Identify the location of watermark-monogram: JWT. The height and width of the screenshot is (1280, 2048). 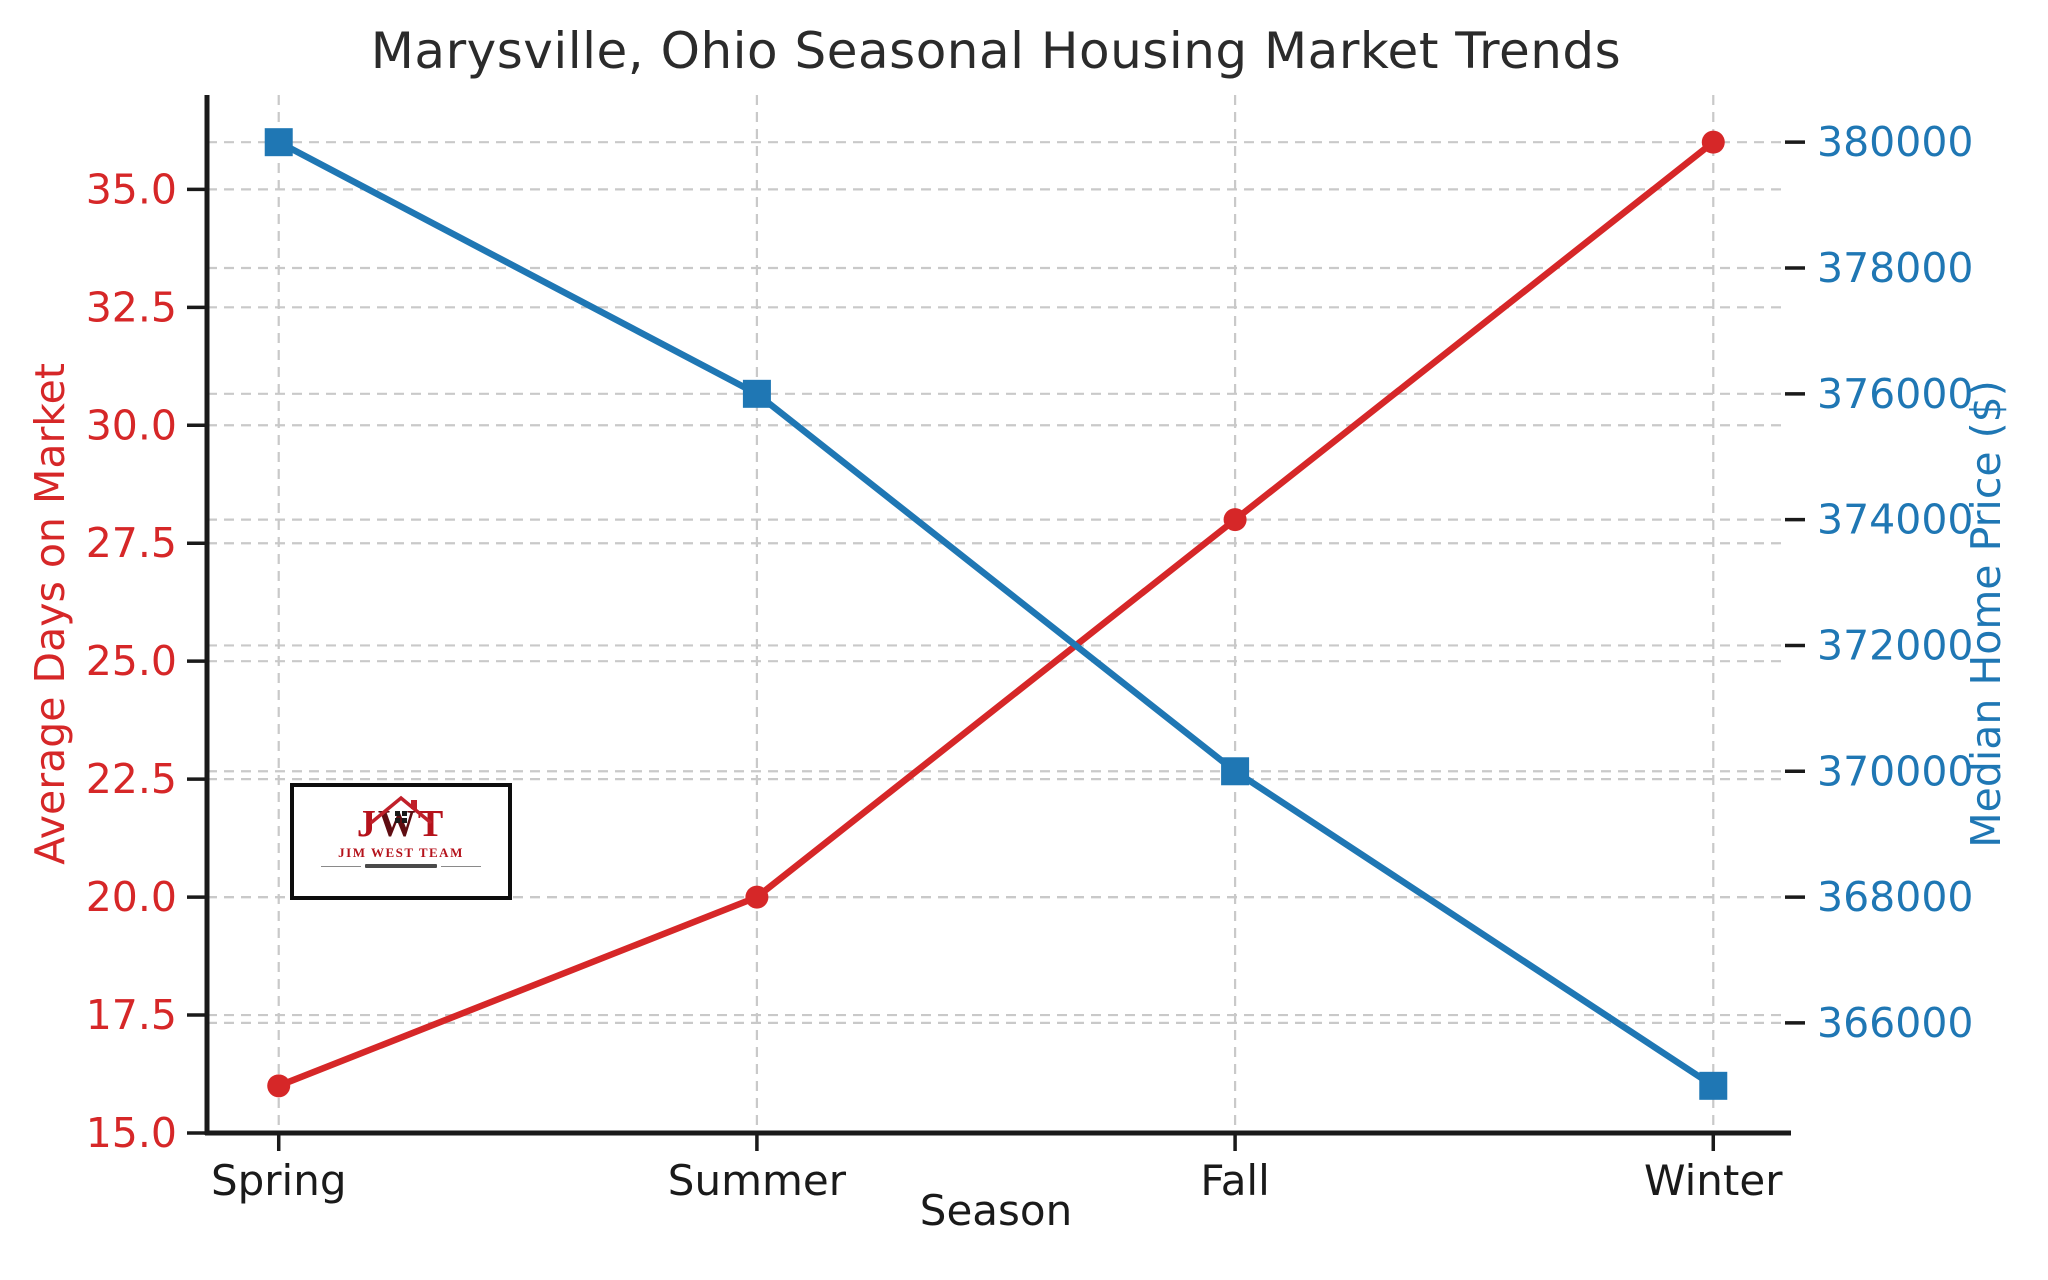
(401, 820).